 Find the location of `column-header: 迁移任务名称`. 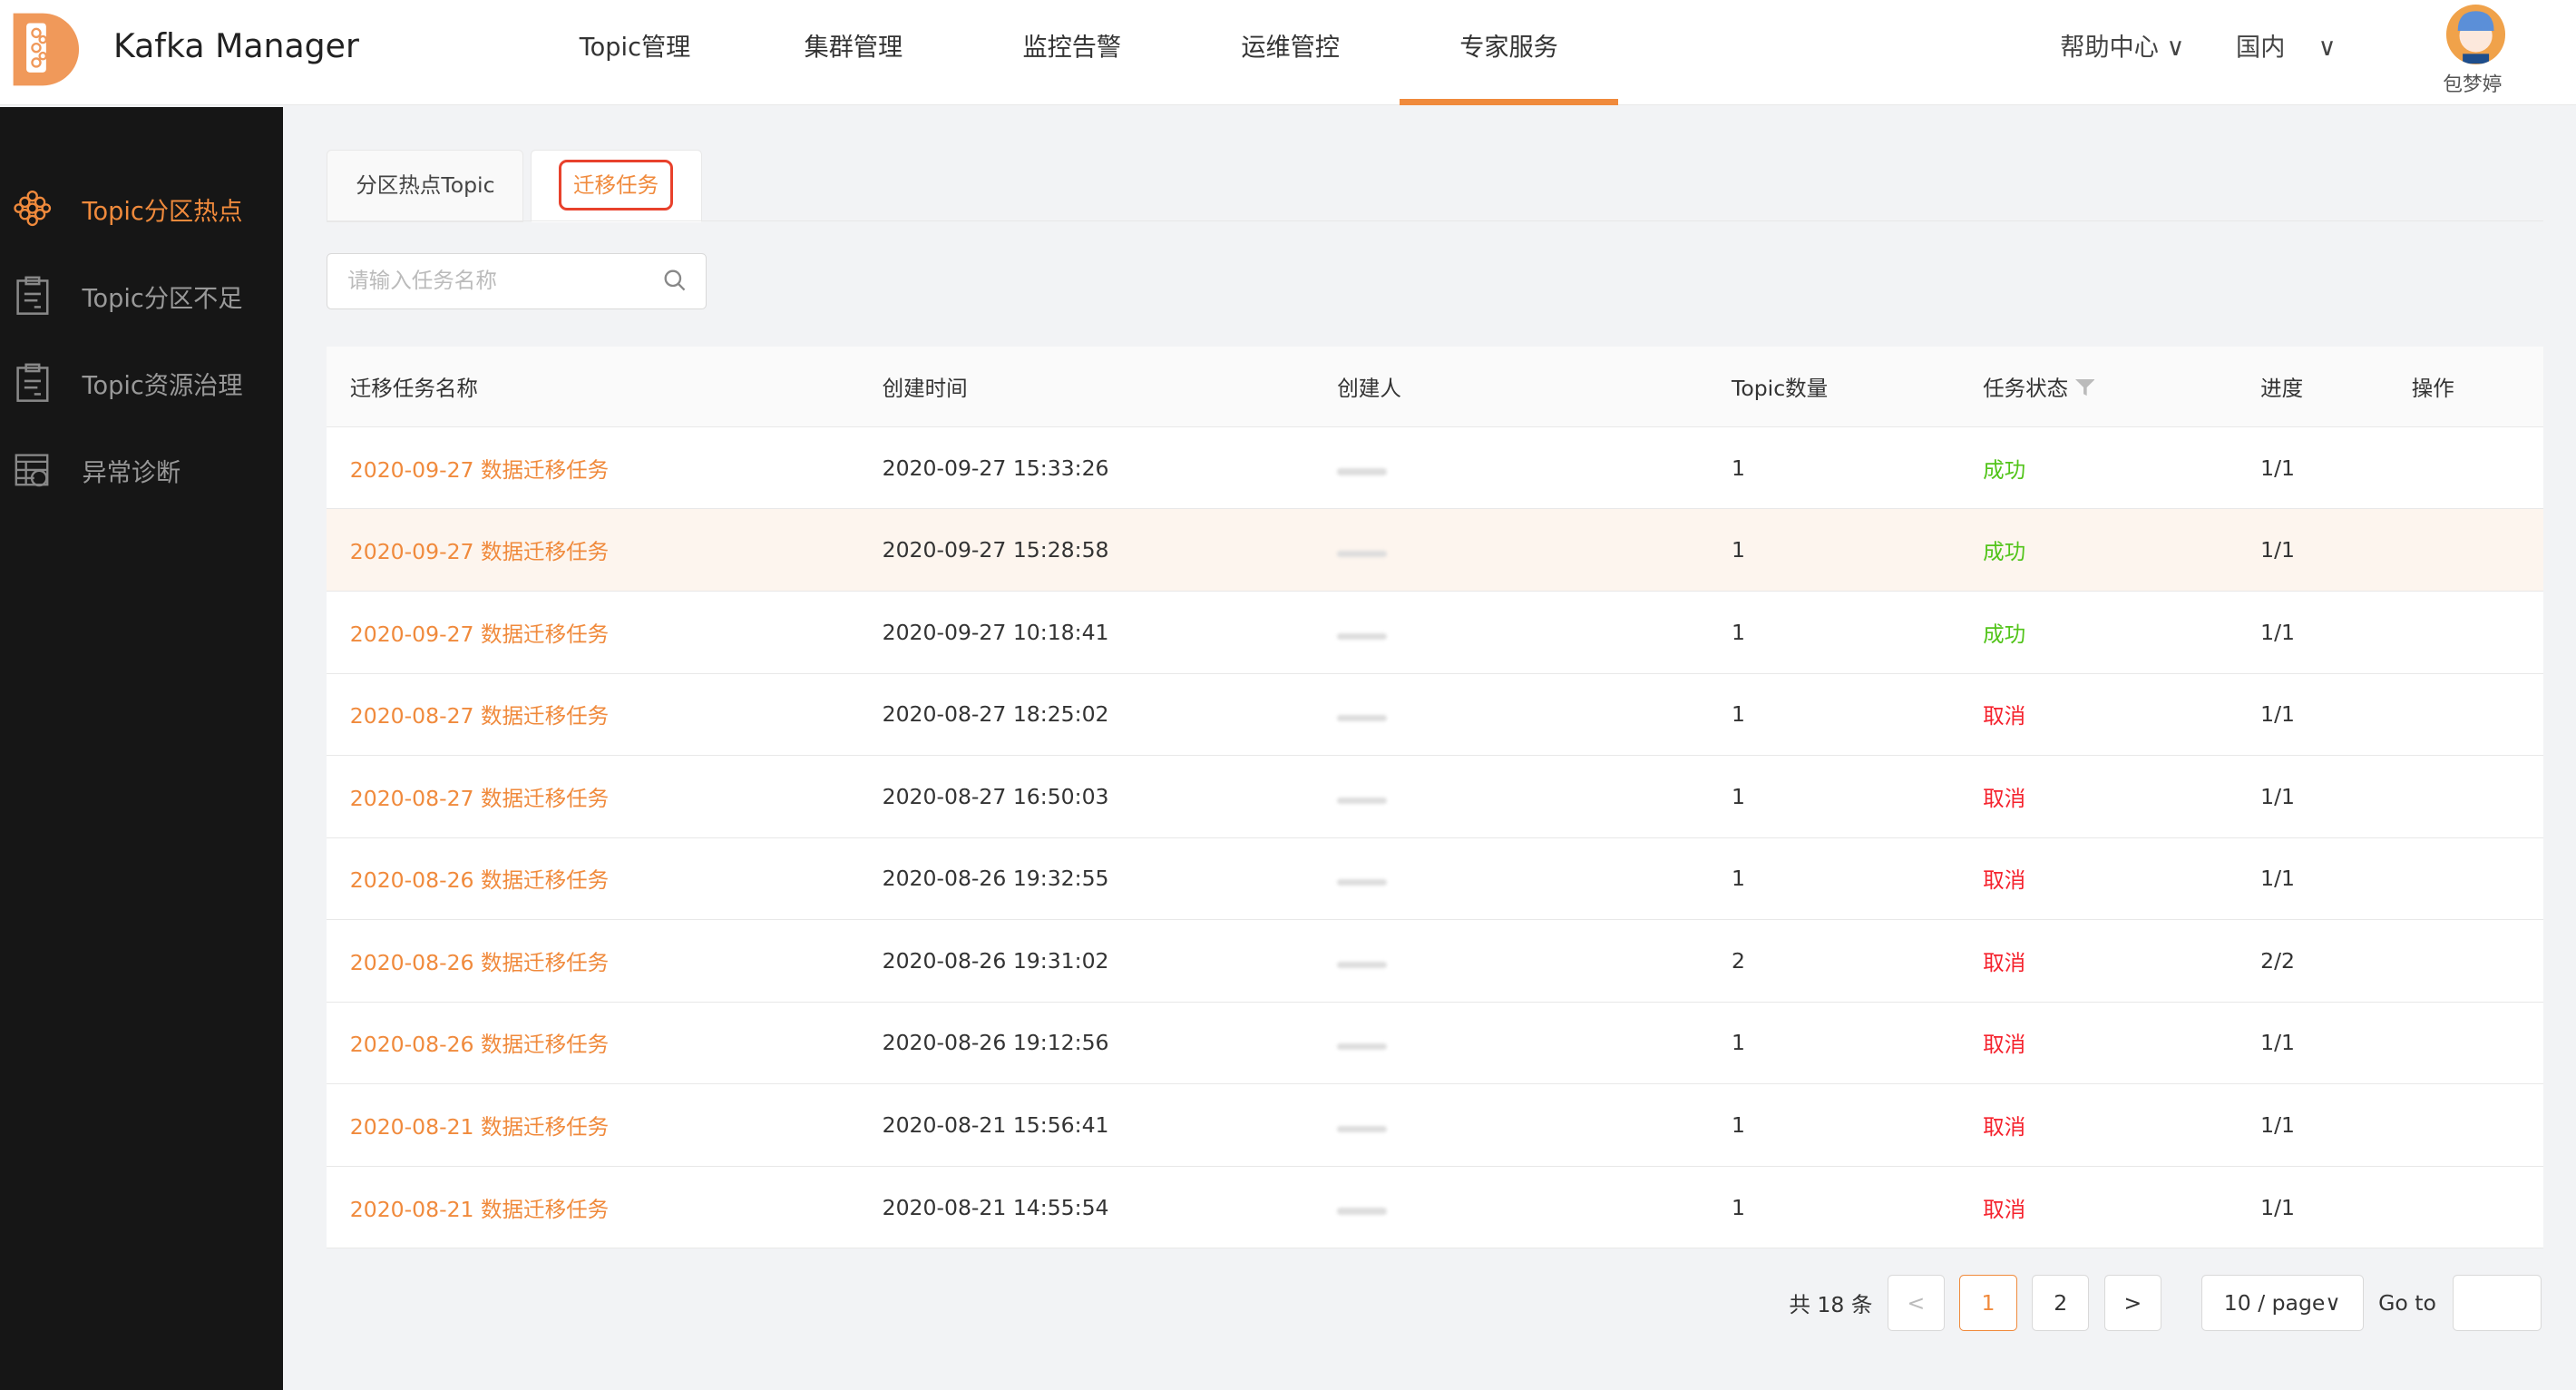

column-header: 迁移任务名称 is located at coordinates (593, 386).